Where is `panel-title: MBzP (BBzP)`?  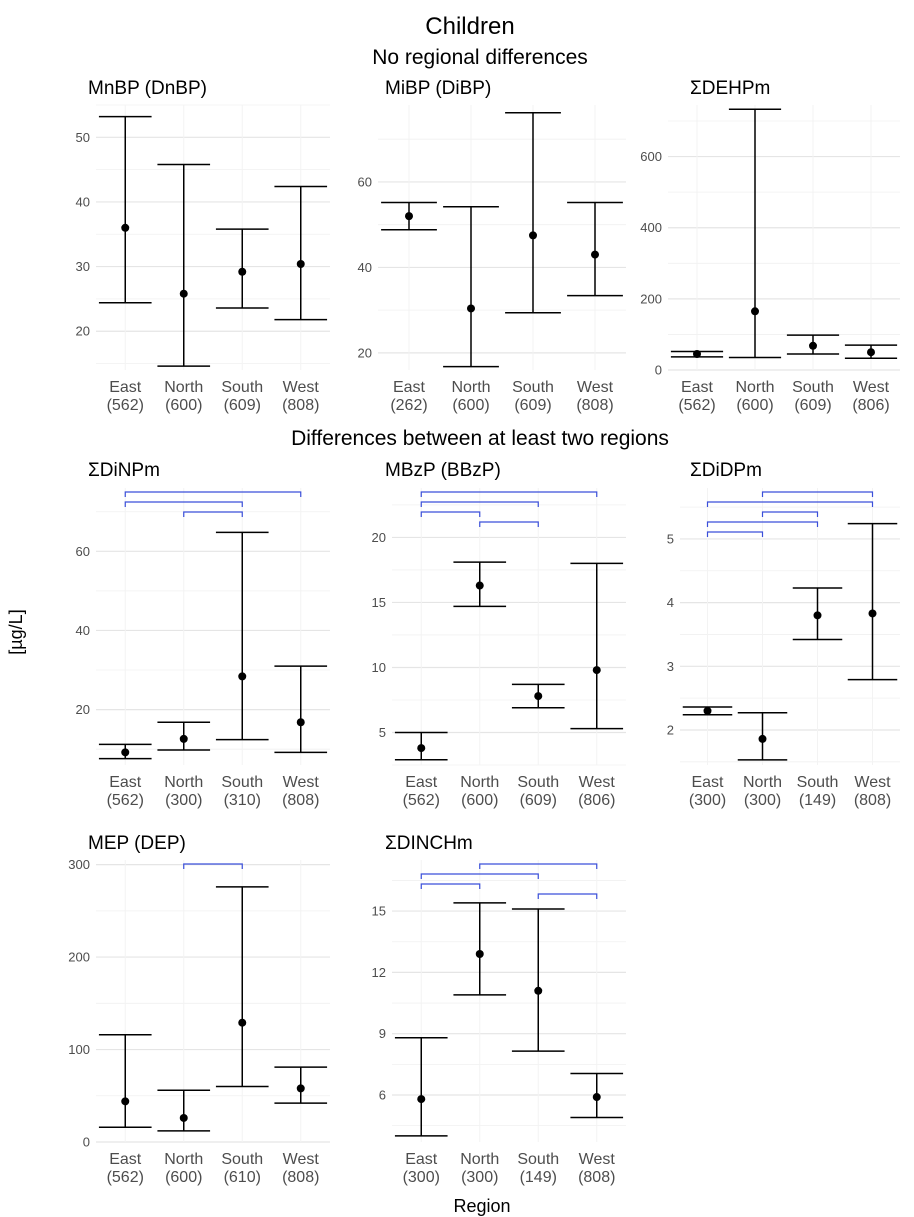 panel-title: MBzP (BBzP) is located at coordinates (443, 470).